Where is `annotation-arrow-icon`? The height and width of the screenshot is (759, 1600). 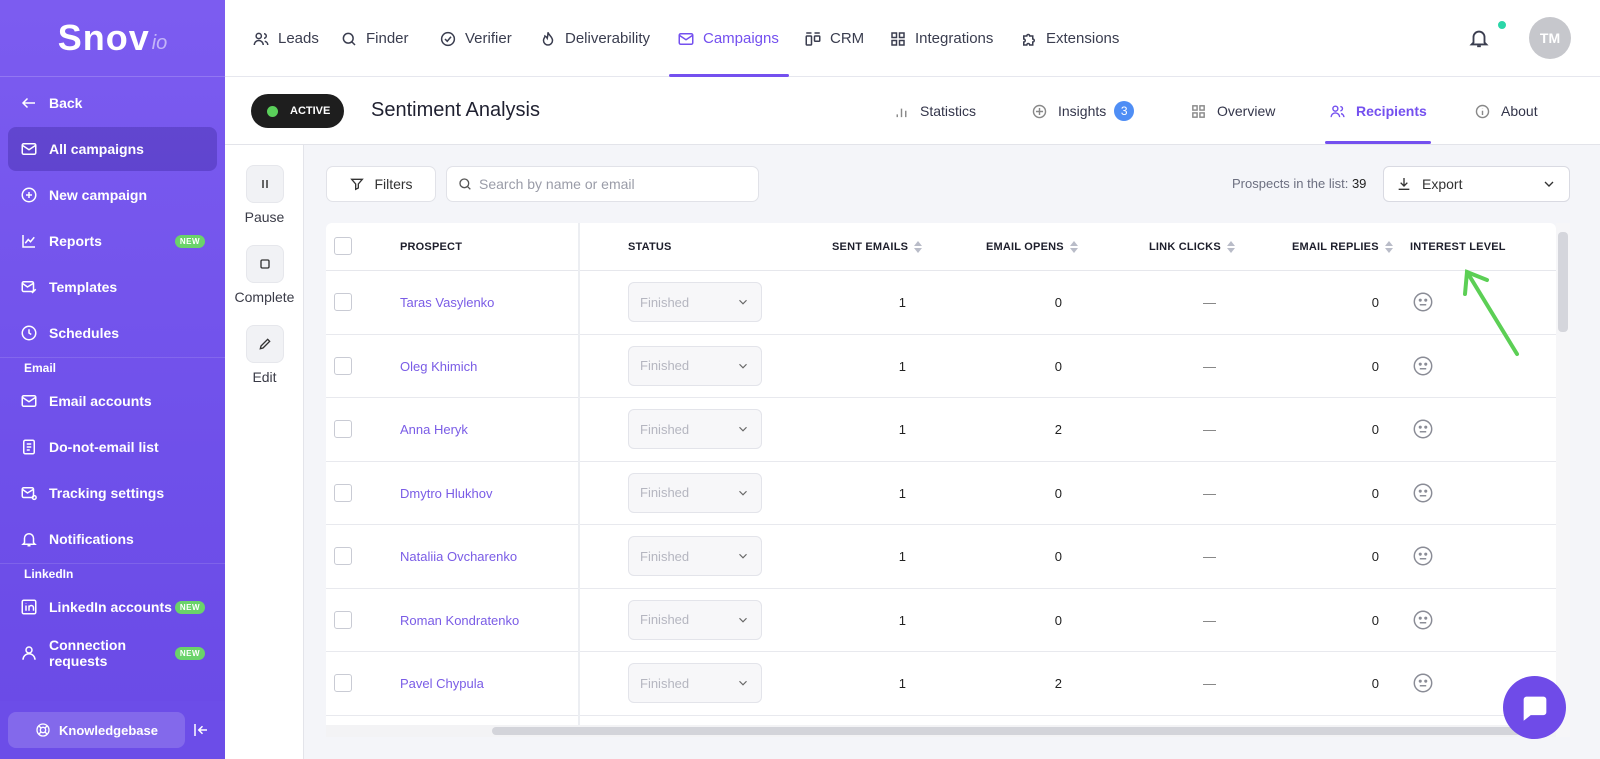 annotation-arrow-icon is located at coordinates (1491, 312).